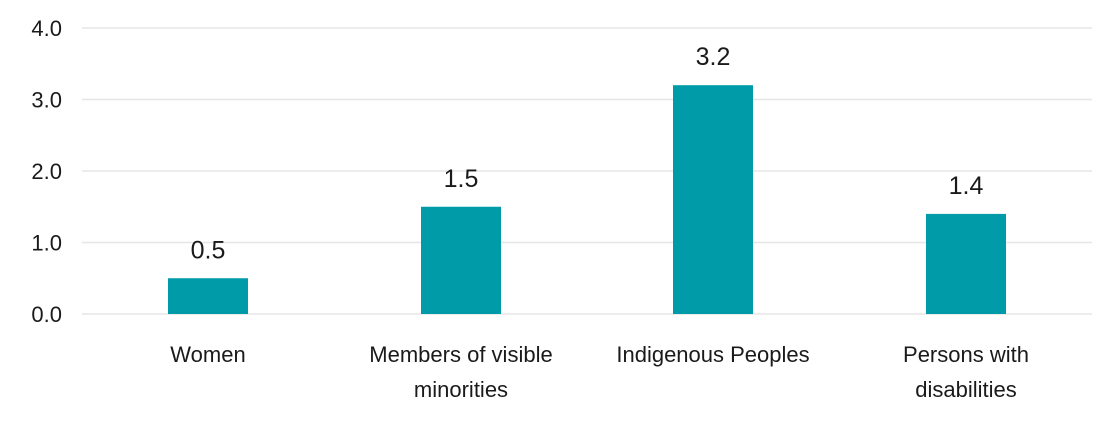 This screenshot has width=1118, height=423. I want to click on data-label: 1.5, so click(461, 179).